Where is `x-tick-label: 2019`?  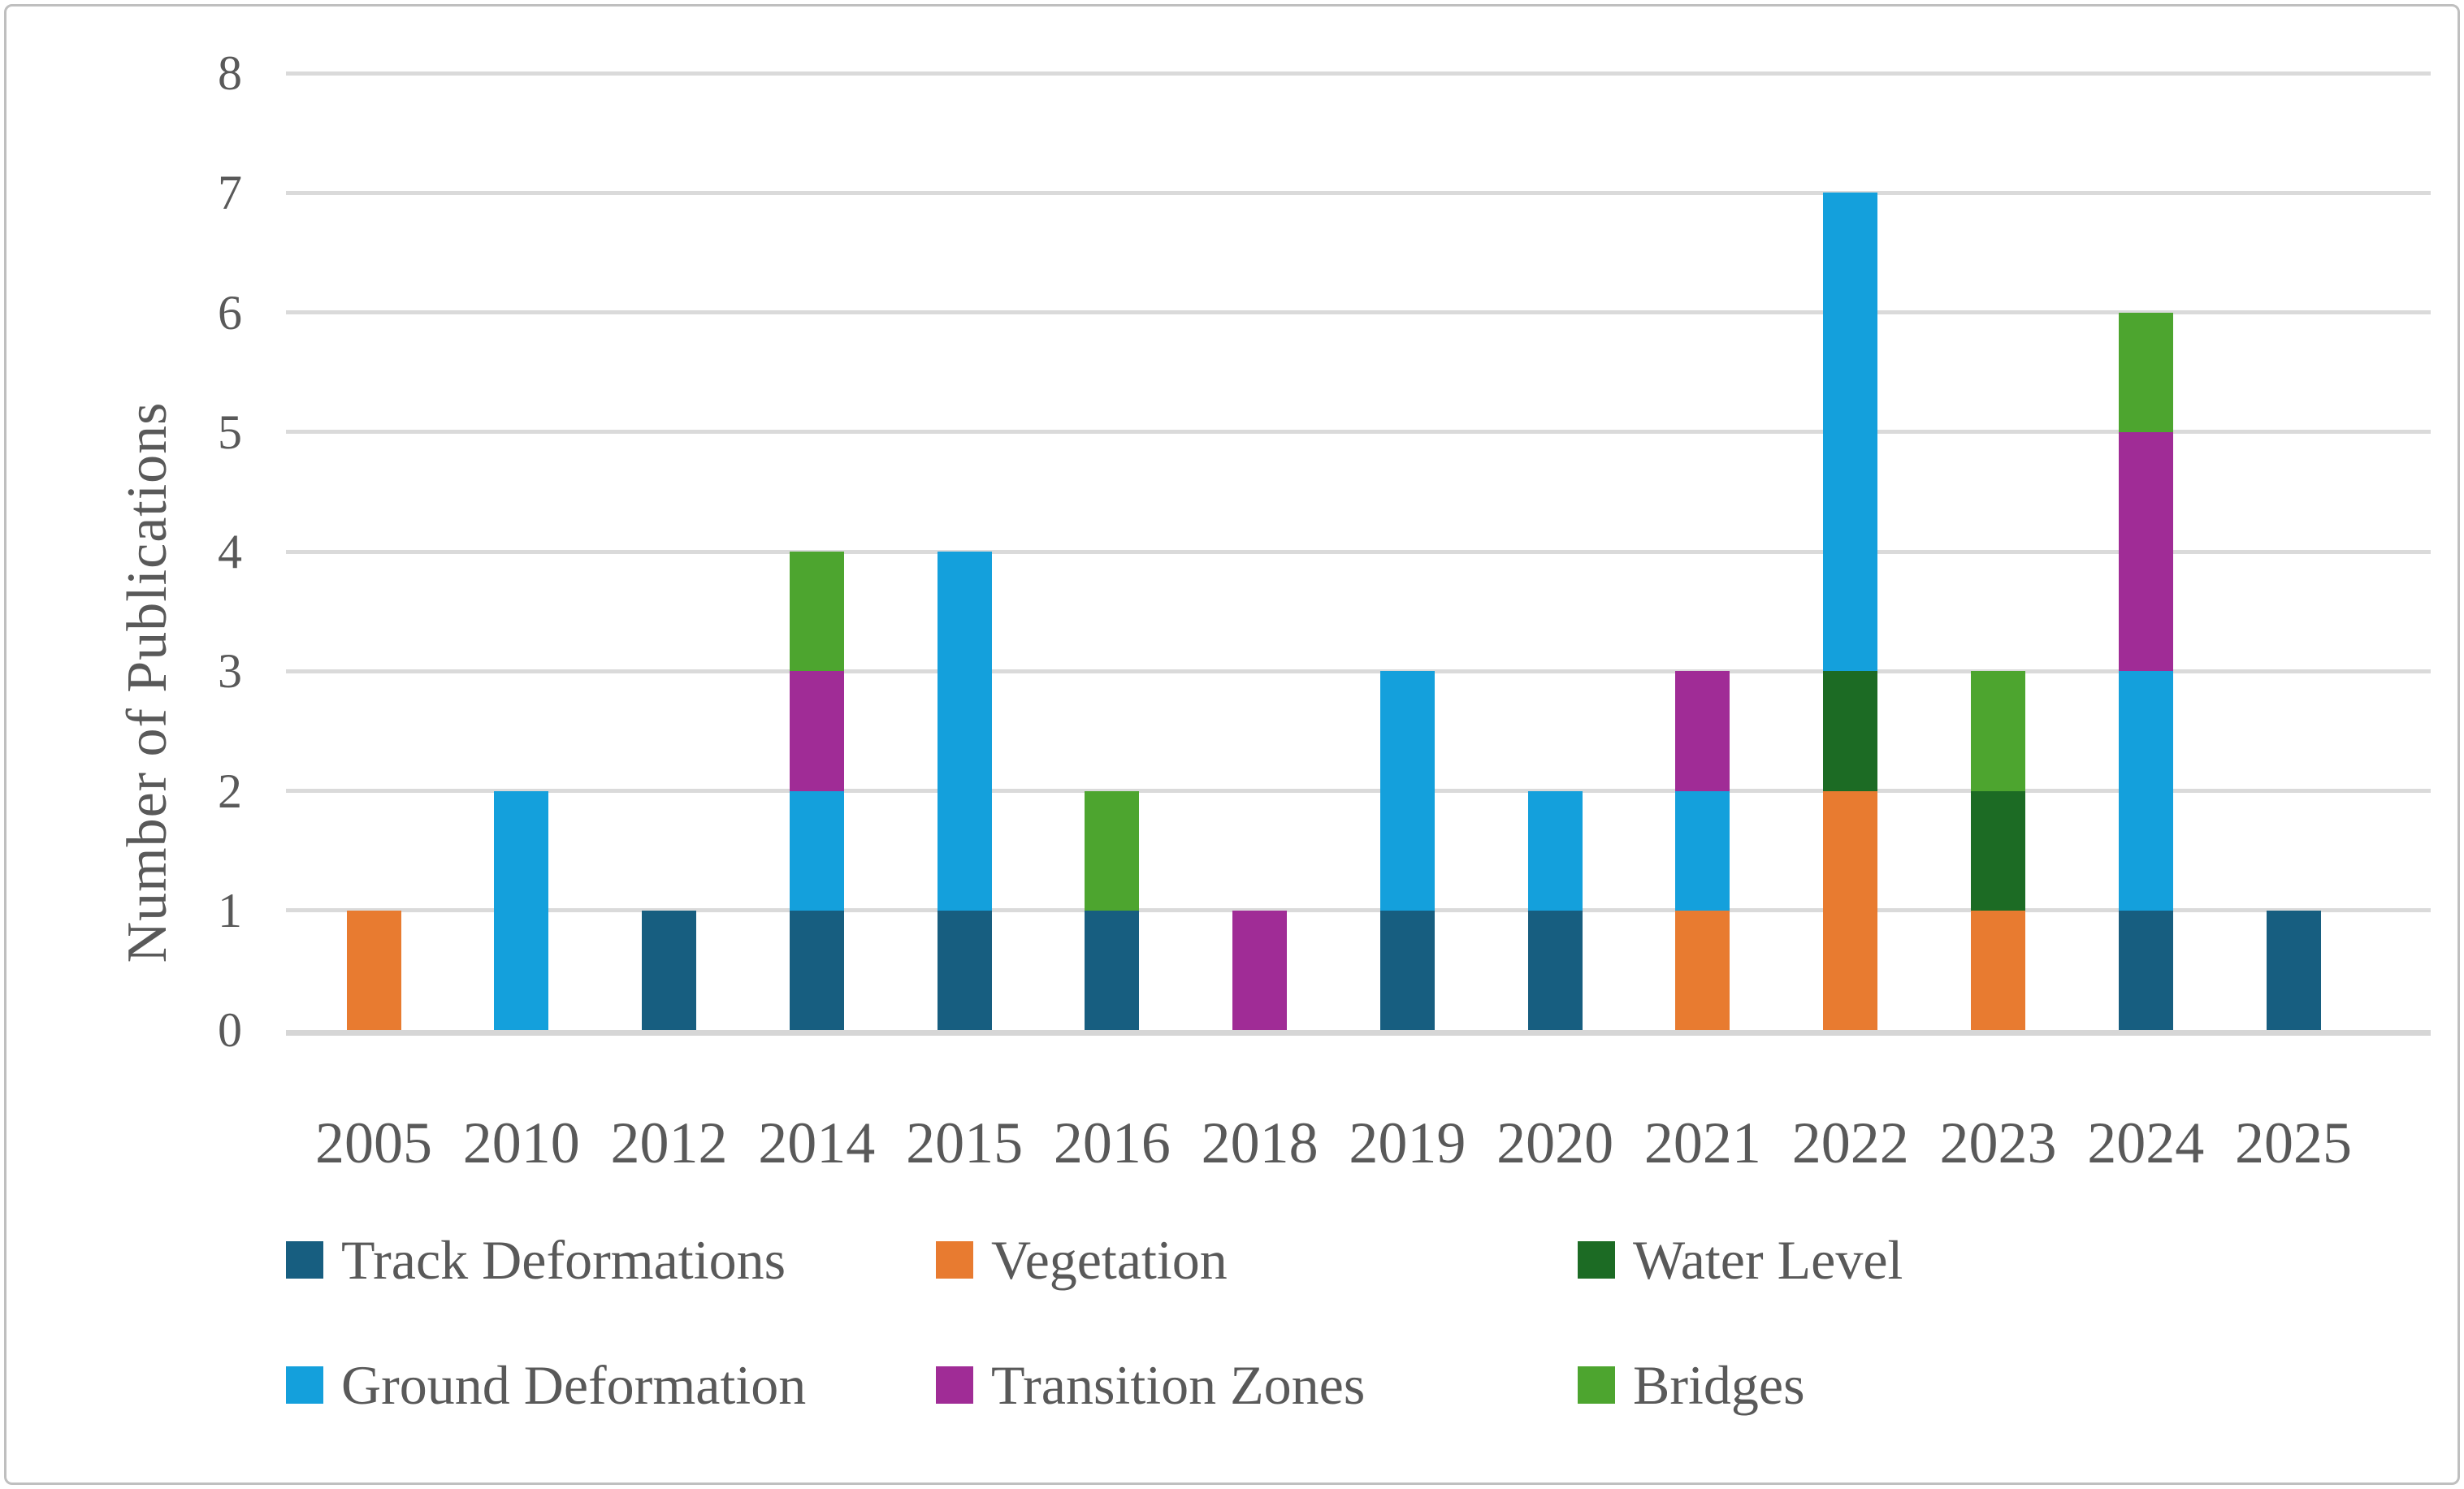
x-tick-label: 2019 is located at coordinates (1407, 1142).